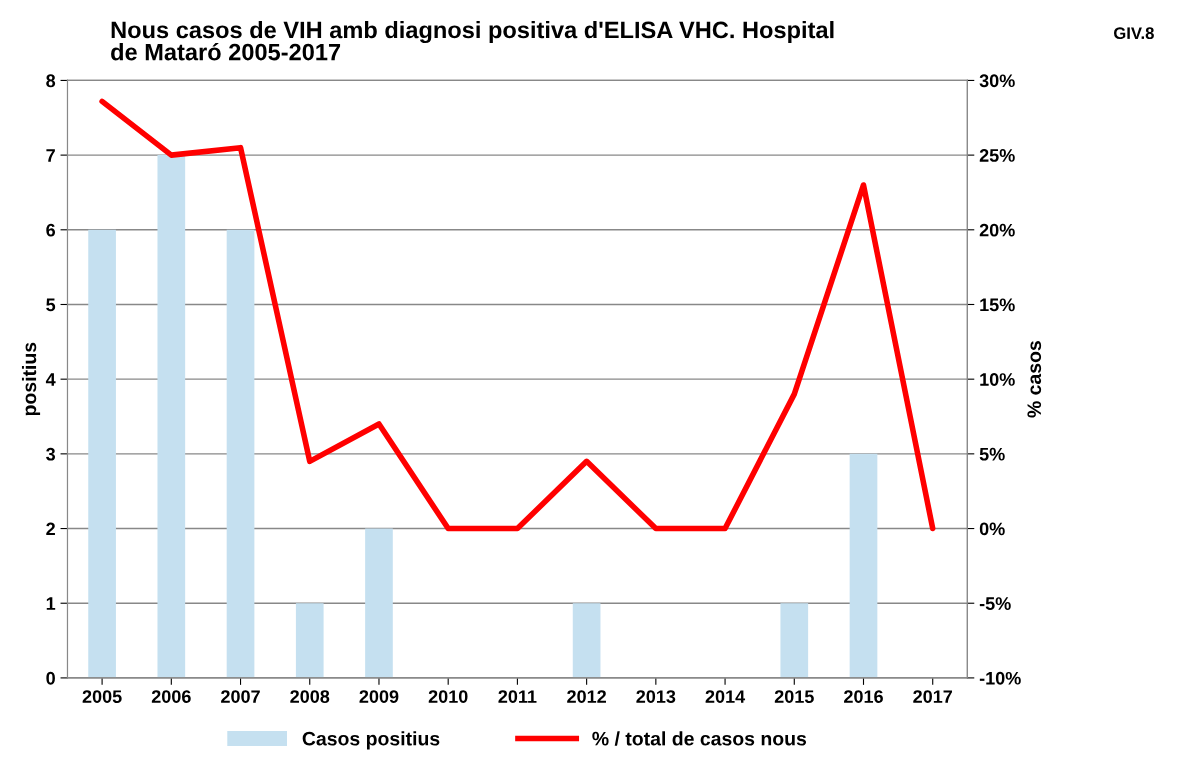 Image resolution: width=1184 pixels, height=766 pixels. Describe the element at coordinates (50, 529) in the screenshot. I see `y-tick-label: 2` at that location.